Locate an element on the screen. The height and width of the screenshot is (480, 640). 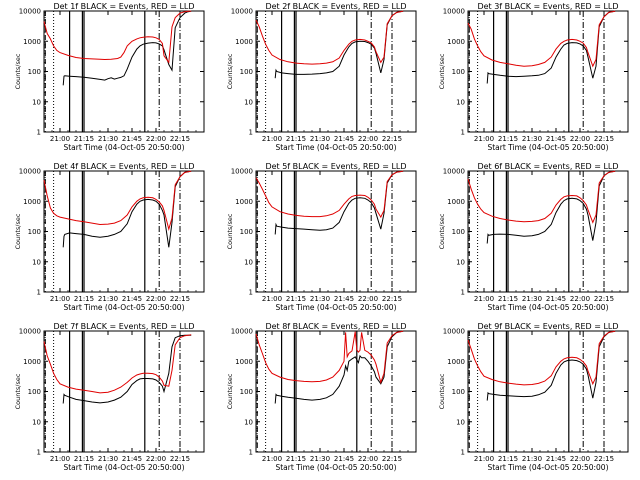
panel-title: Det 9f BLACK = Events, RED = LLD is located at coordinates (547, 326).